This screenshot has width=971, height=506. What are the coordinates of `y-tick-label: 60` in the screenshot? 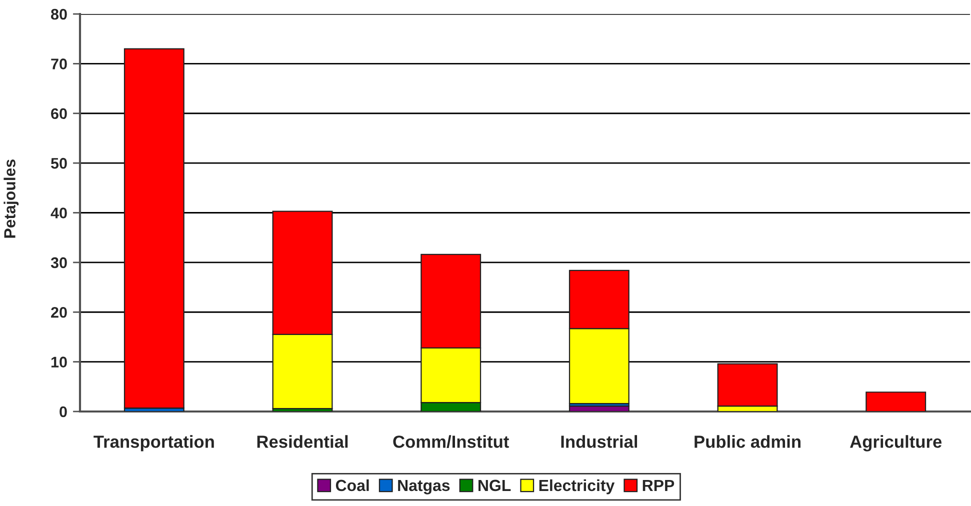 It's located at (59, 114).